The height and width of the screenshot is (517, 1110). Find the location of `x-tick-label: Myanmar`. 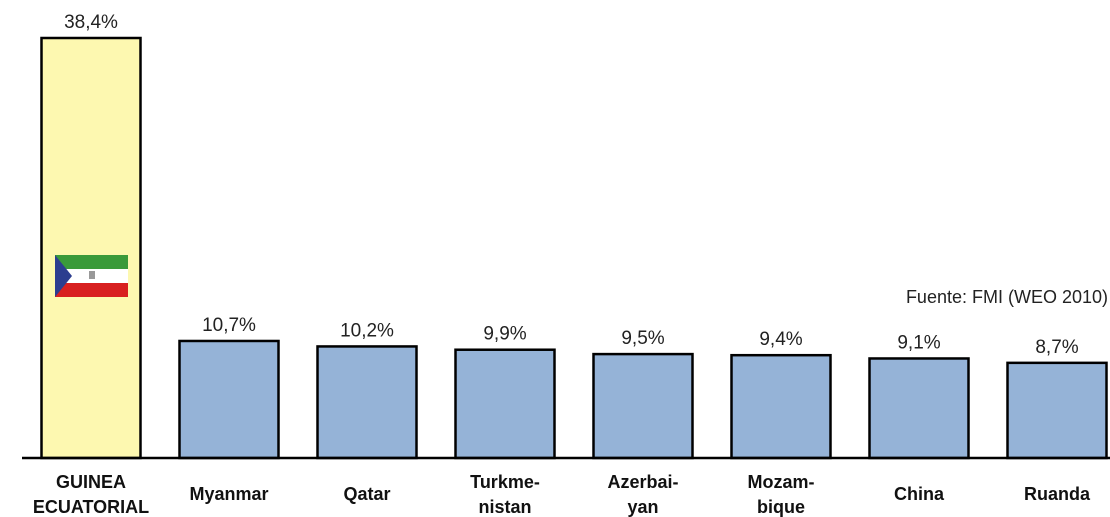

x-tick-label: Myanmar is located at coordinates (228, 494).